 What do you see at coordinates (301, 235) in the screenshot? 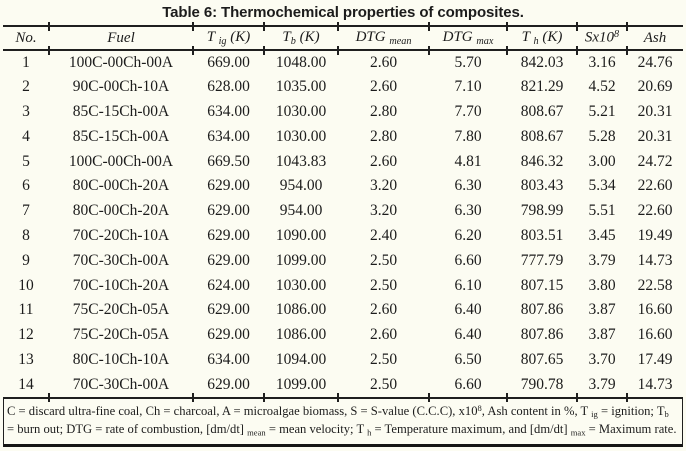
I see `cell-t-b: 1090.00` at bounding box center [301, 235].